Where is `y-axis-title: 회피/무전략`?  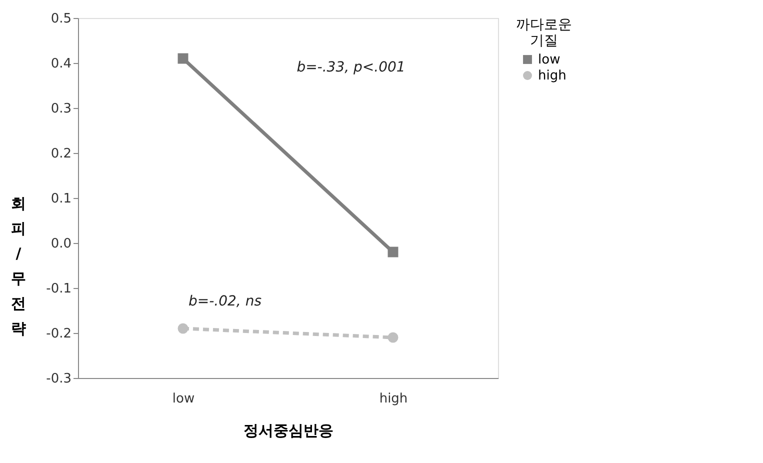 y-axis-title: 회피/무전략 is located at coordinates (18, 266).